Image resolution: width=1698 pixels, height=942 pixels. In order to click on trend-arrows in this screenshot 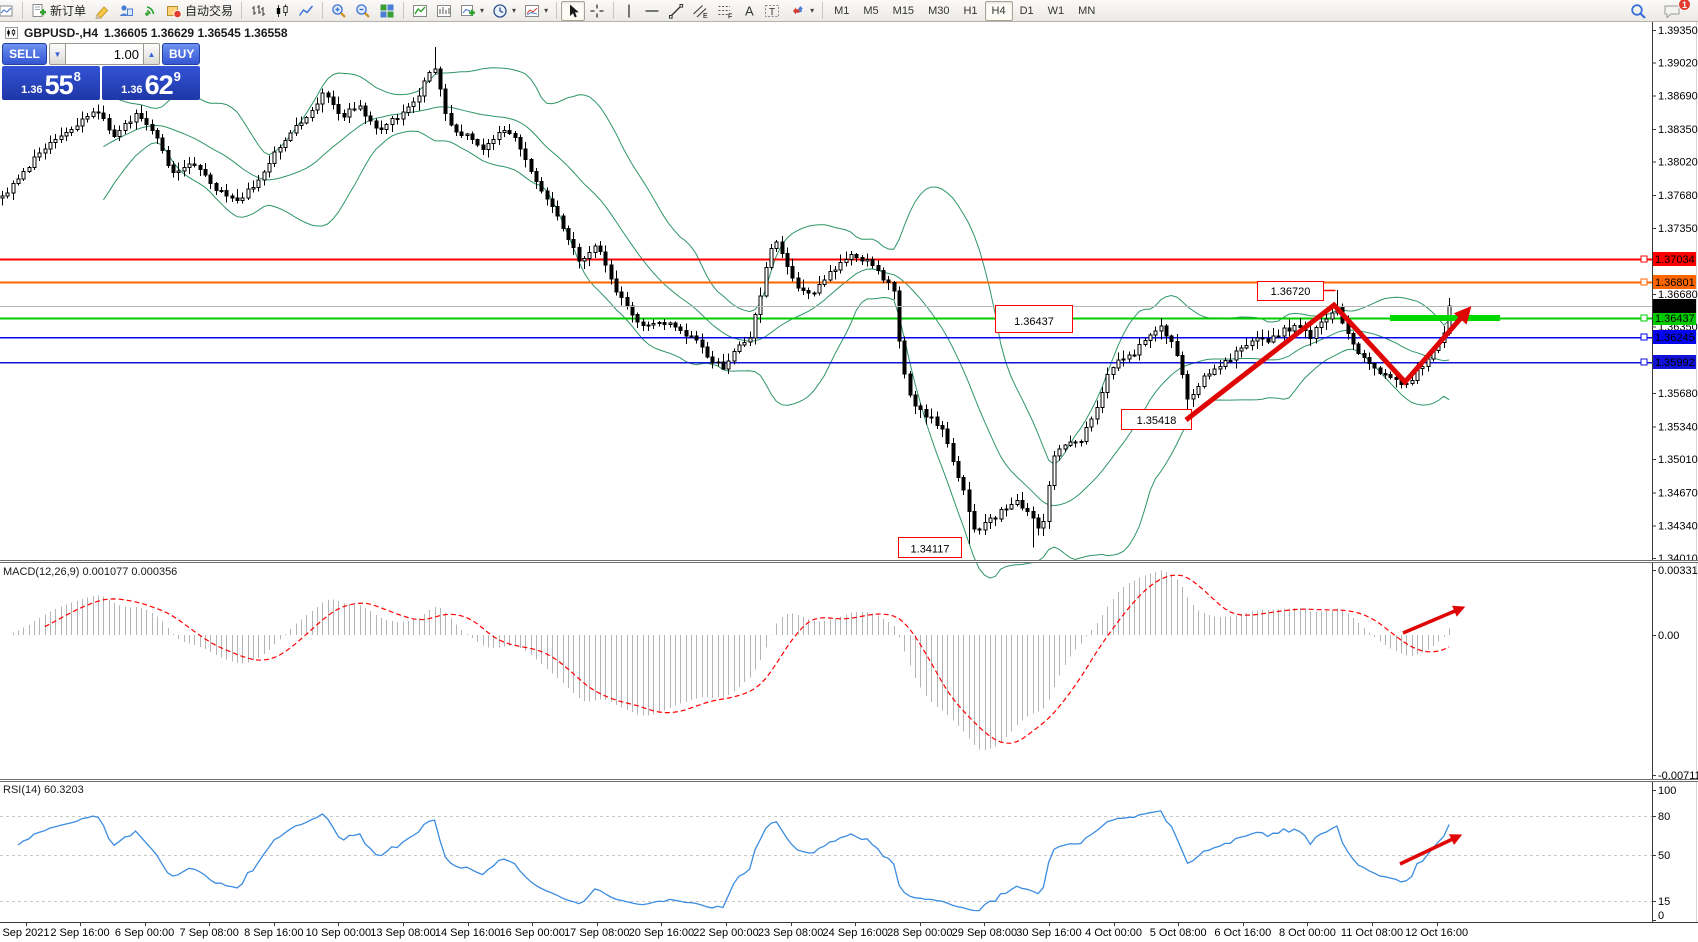, I will do `click(1328, 583)`.